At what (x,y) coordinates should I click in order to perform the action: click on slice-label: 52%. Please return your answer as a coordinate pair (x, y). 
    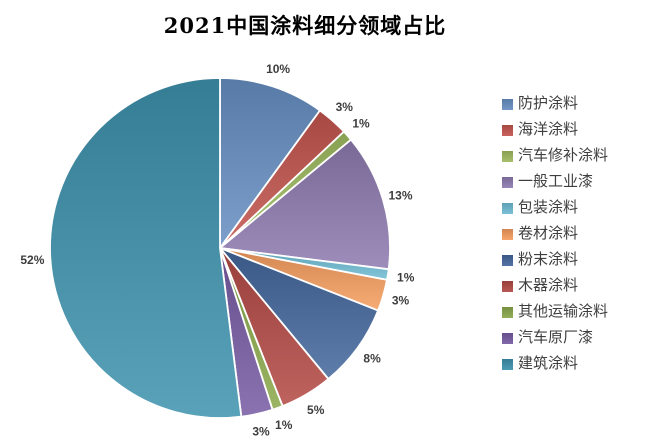
    Looking at the image, I should click on (32, 260).